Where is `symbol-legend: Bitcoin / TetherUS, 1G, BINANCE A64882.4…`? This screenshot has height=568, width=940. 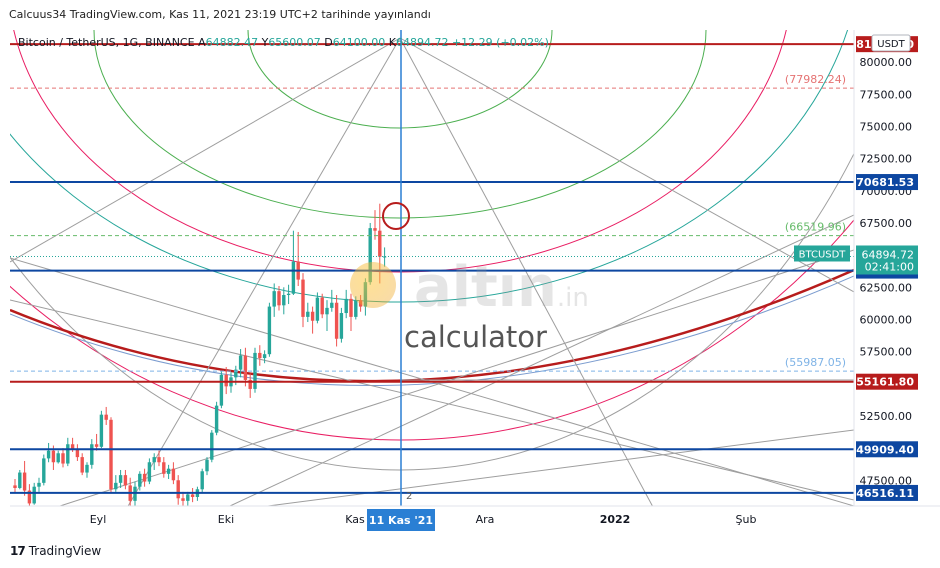 symbol-legend: Bitcoin / TetherUS, 1G, BINANCE A64882.4… is located at coordinates (283, 42).